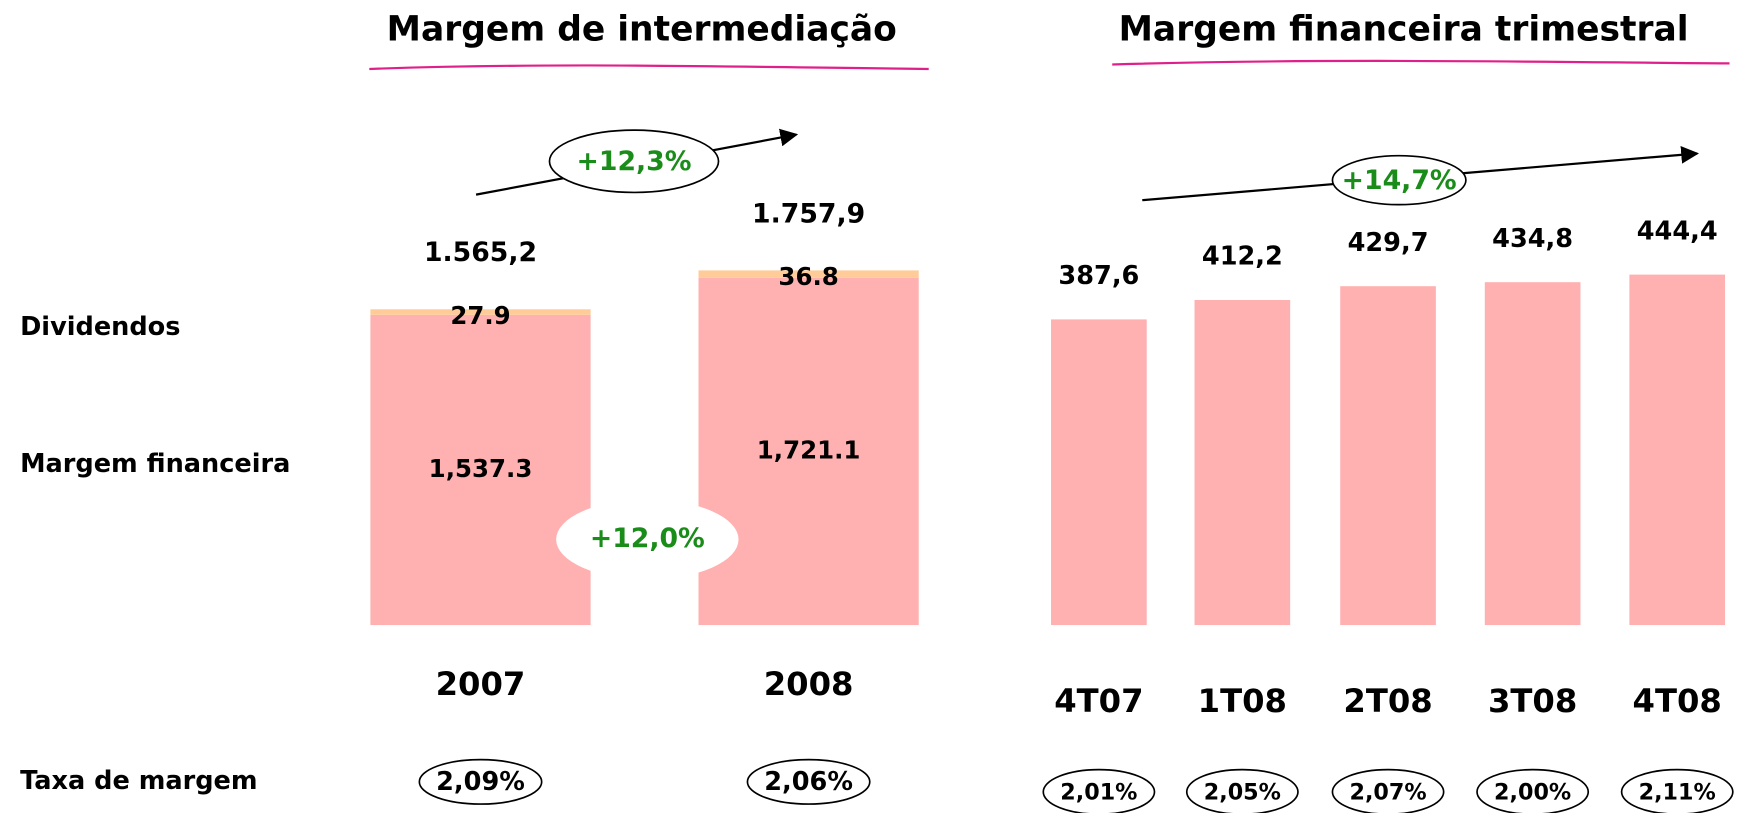 The height and width of the screenshot is (813, 1744). What do you see at coordinates (1098, 276) in the screenshot?
I see `value-label: 387,6` at bounding box center [1098, 276].